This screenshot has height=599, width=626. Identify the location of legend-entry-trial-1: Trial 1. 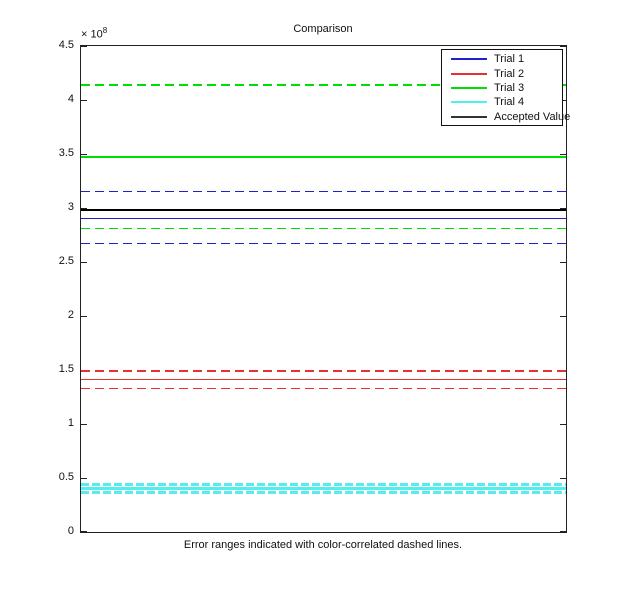
(502, 59).